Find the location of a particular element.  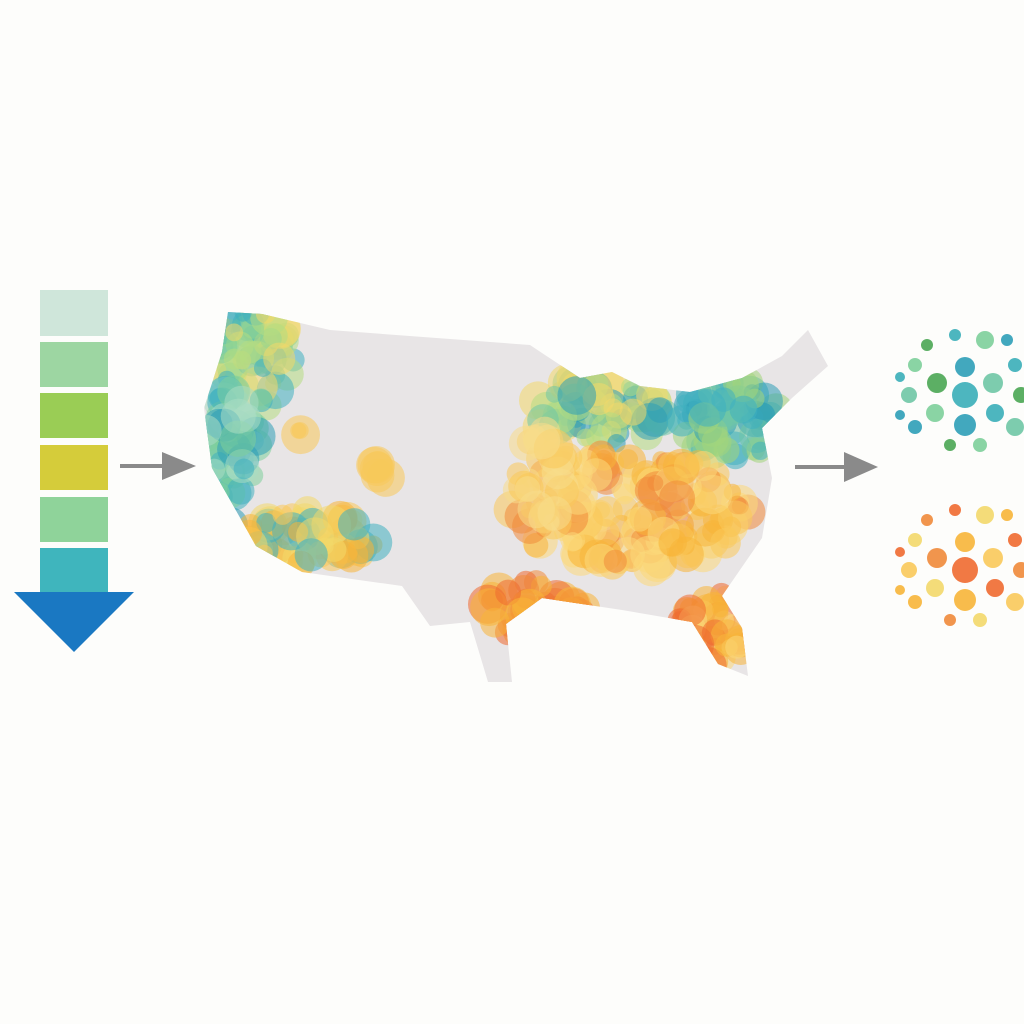

scale-arrow is located at coordinates (74, 622).